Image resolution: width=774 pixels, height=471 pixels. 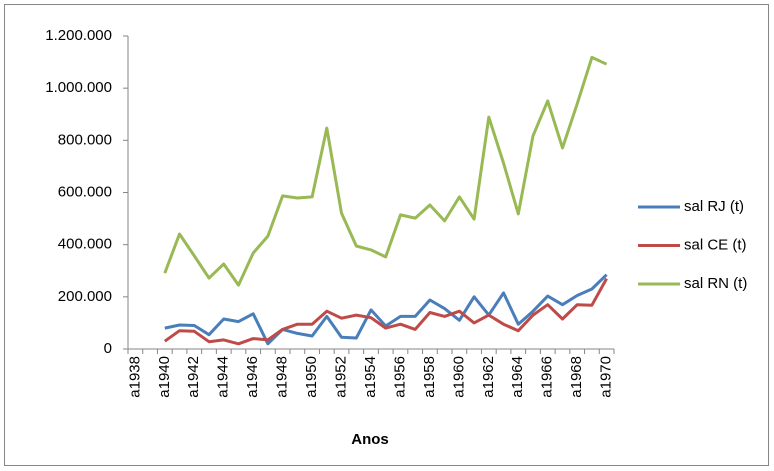 I want to click on x-tick-label: a1970, so click(x=606, y=377).